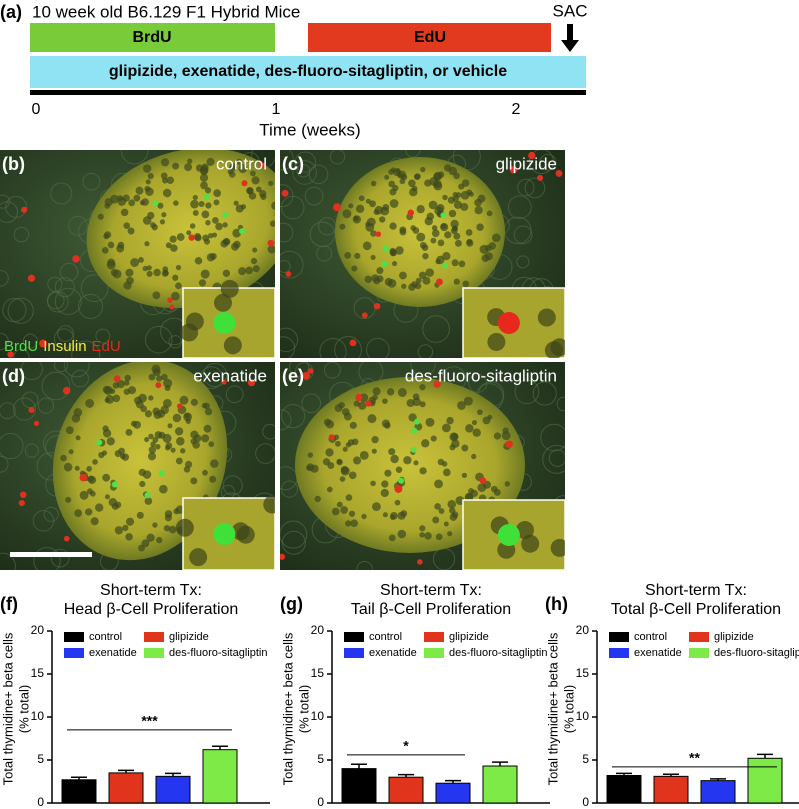 This screenshot has height=809, width=799. What do you see at coordinates (303, 709) in the screenshot?
I see `y-axis-label: (% total)` at bounding box center [303, 709].